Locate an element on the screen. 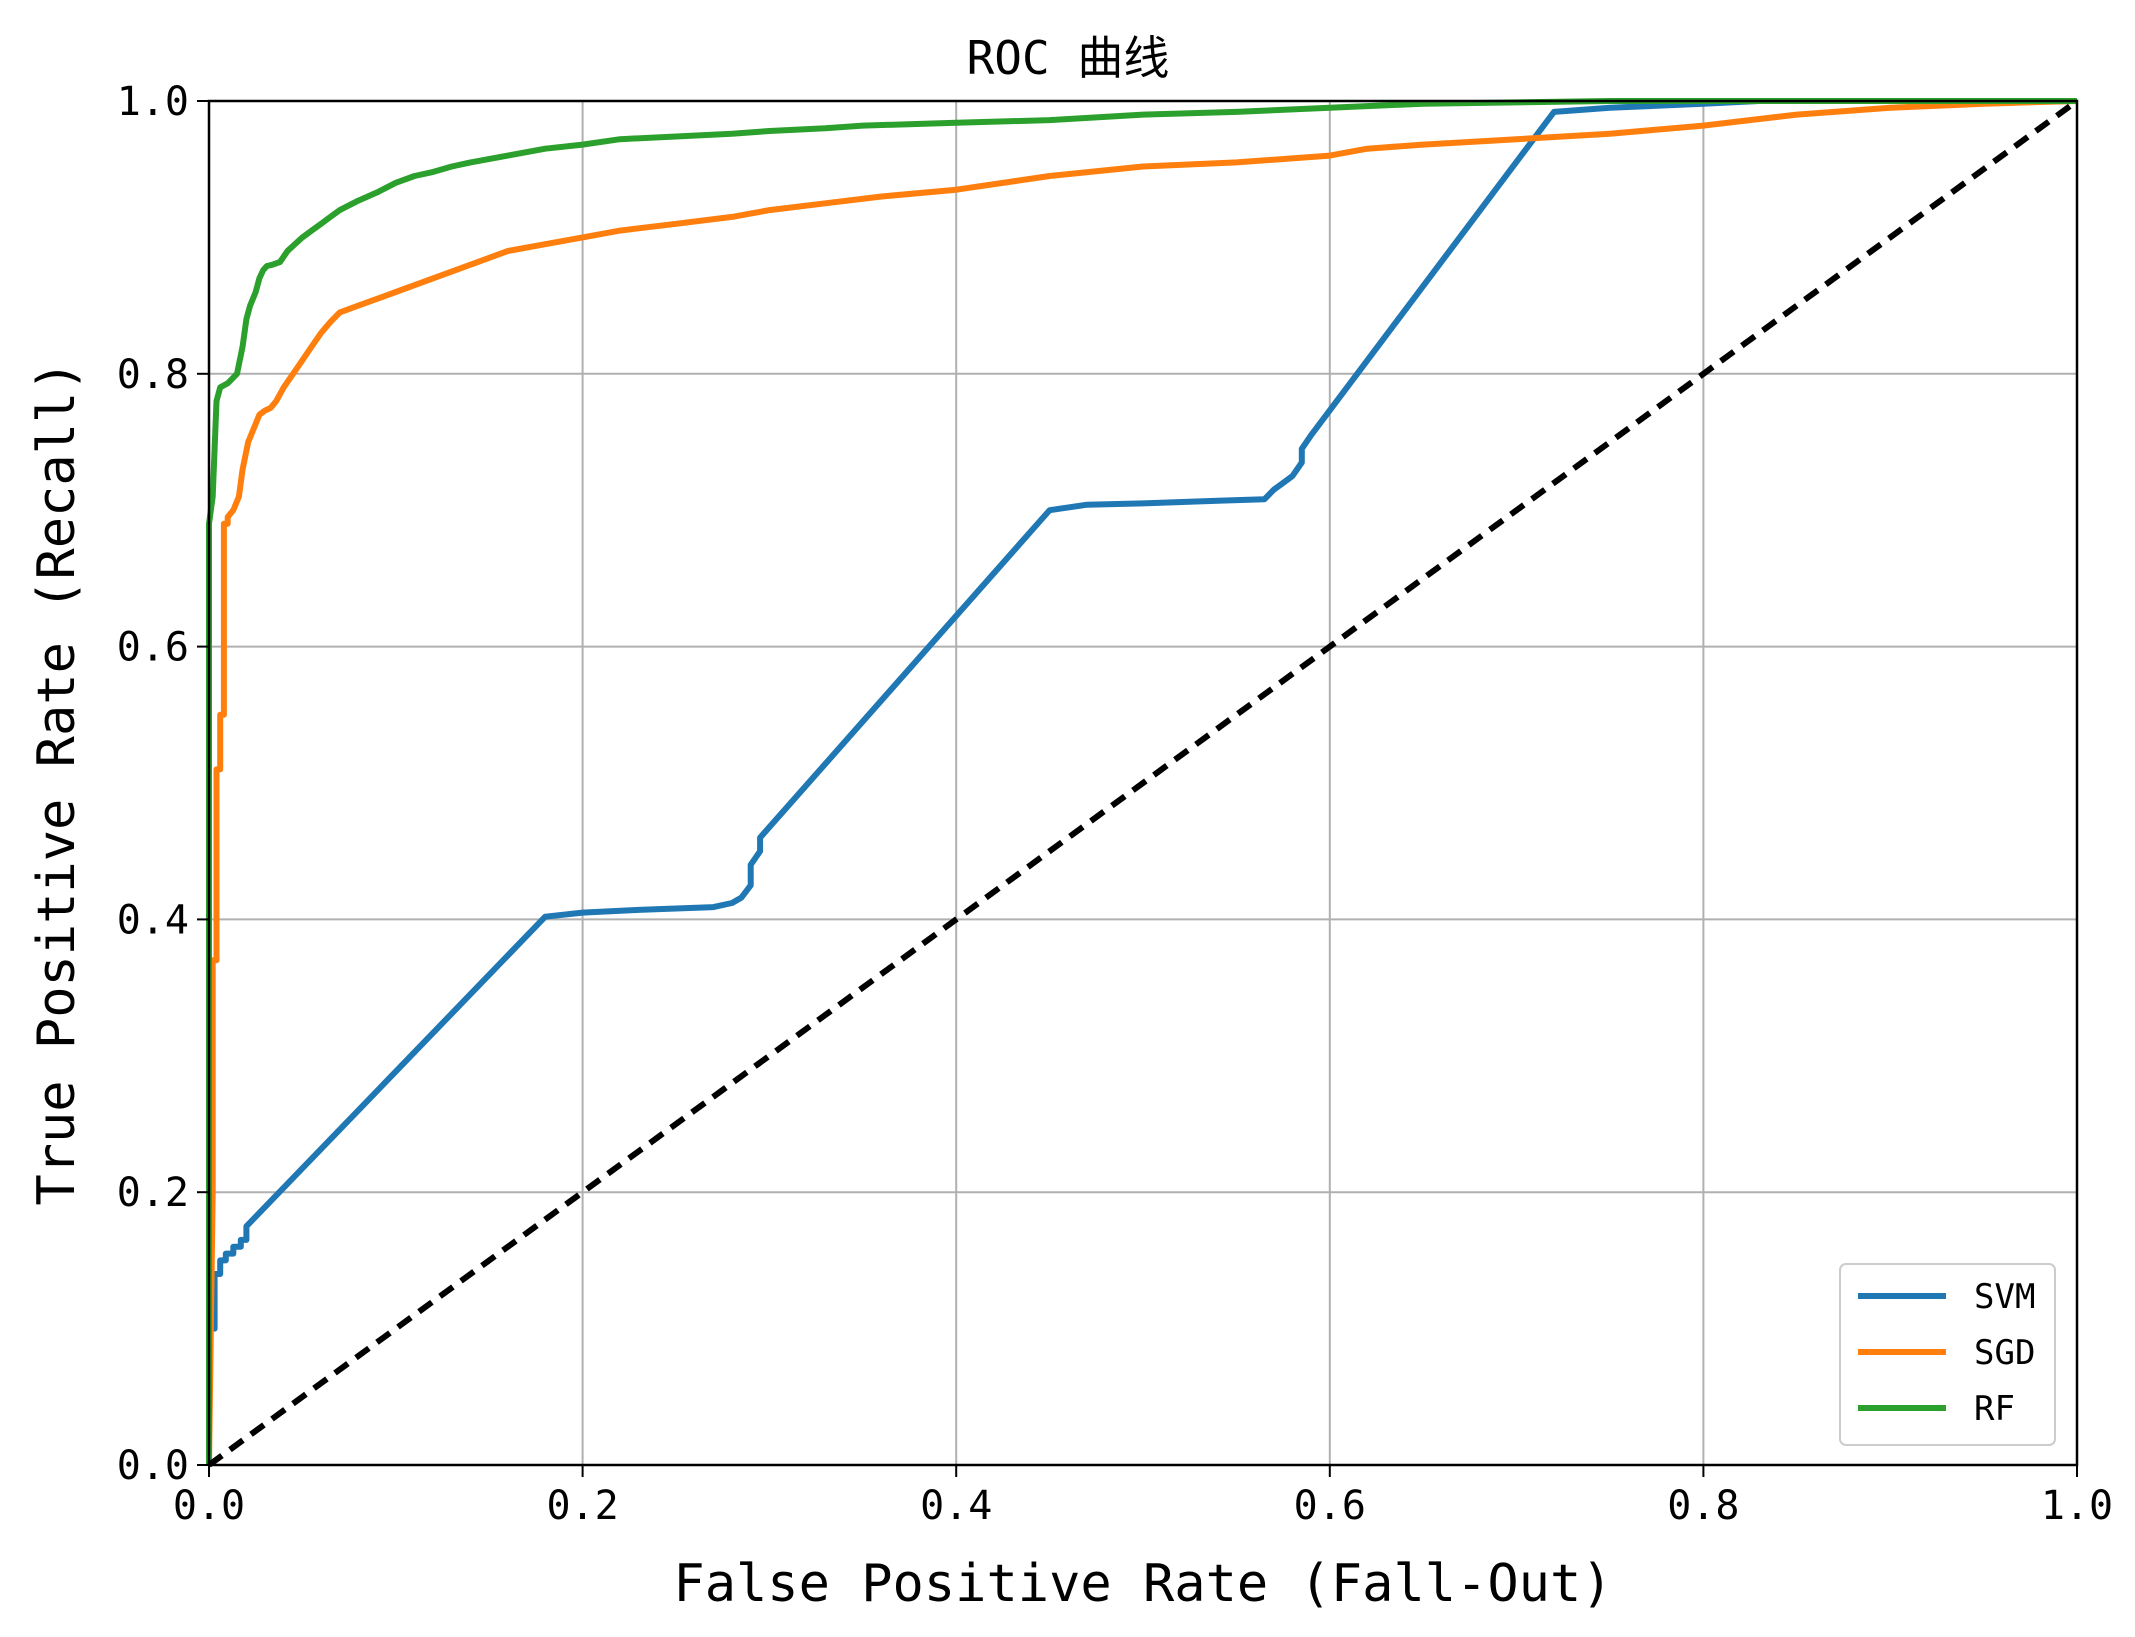 Image resolution: width=2135 pixels, height=1637 pixels. legend-label-svm: SVM is located at coordinates (2004, 1297).